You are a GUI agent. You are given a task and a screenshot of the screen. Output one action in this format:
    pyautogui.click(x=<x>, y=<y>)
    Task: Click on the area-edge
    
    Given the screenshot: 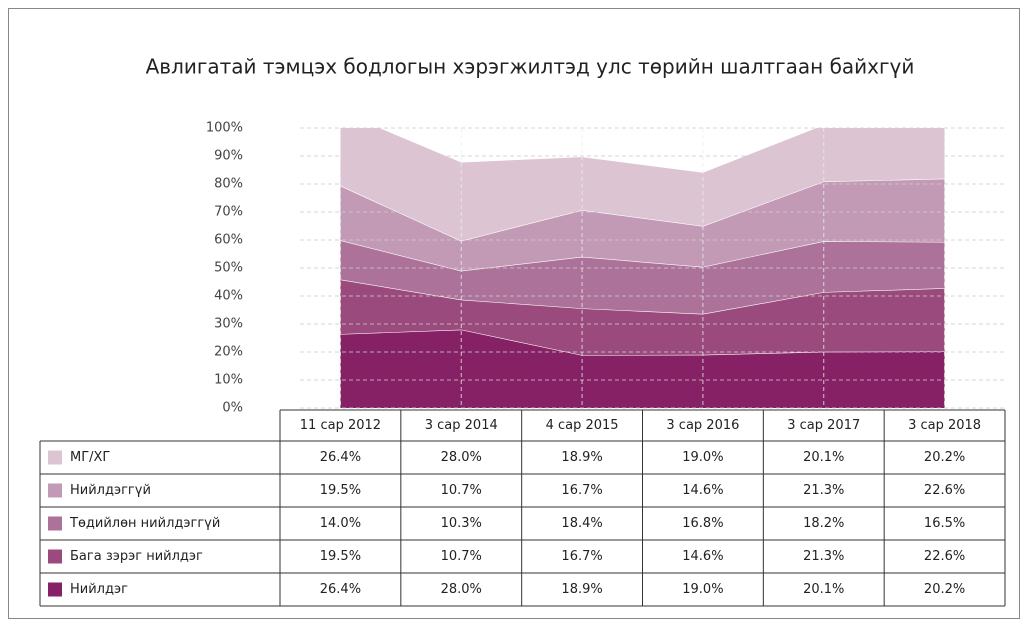 What is the action you would take?
    pyautogui.click(x=642, y=342)
    